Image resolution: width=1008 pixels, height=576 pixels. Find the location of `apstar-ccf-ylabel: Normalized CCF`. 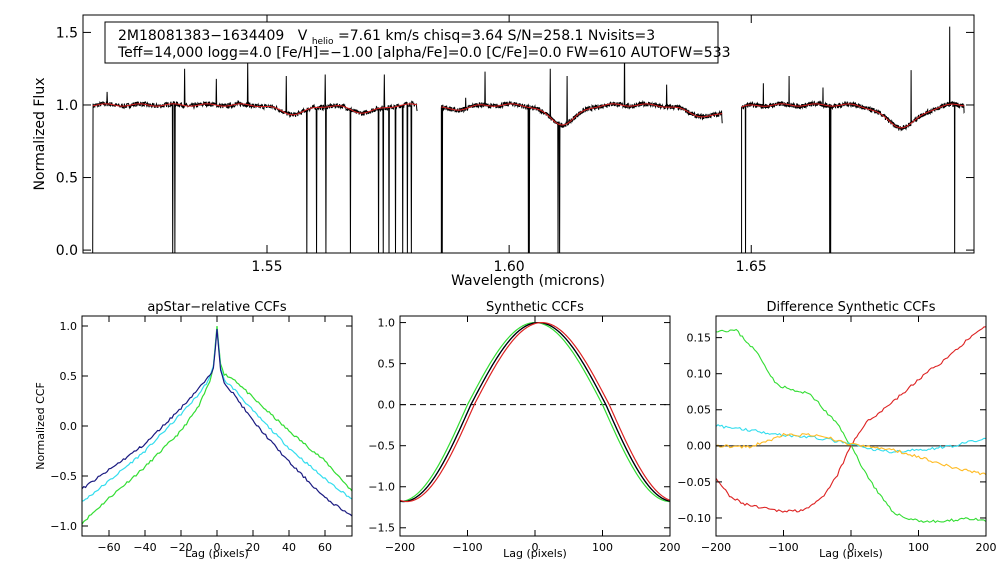

apstar-ccf-ylabel: Normalized CCF is located at coordinates (40, 426).